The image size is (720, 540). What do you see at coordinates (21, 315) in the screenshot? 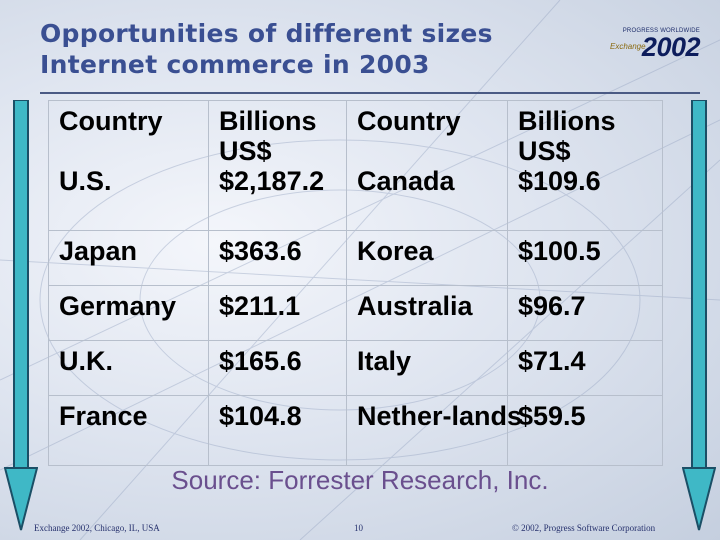
I see `arrow-down-left-icon` at bounding box center [21, 315].